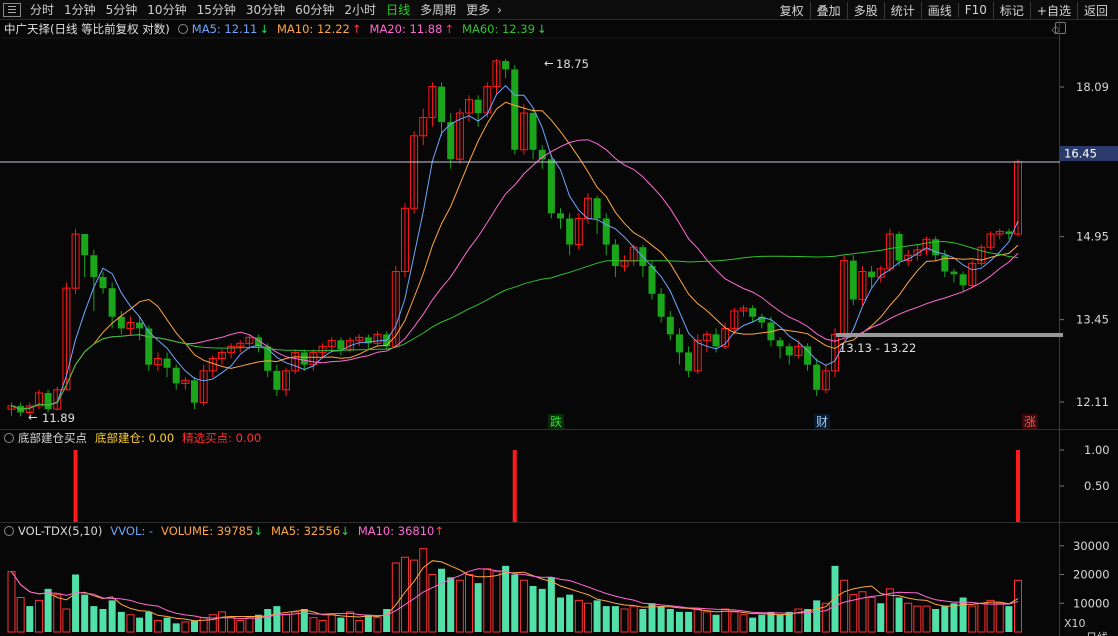  What do you see at coordinates (132, 531) in the screenshot?
I see `vvol-value: VVOL: -` at bounding box center [132, 531].